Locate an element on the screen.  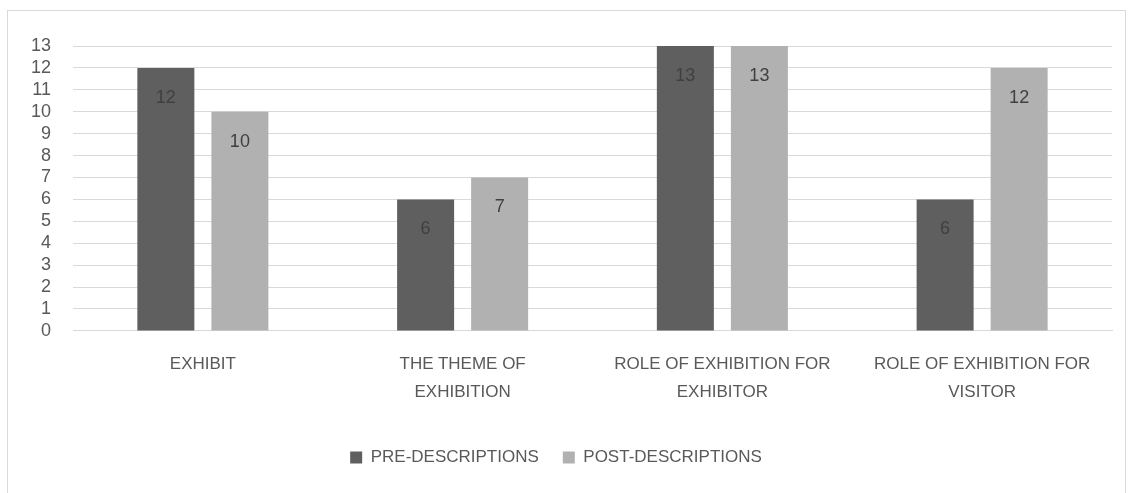
y-tick-label: 1 is located at coordinates (45, 307).